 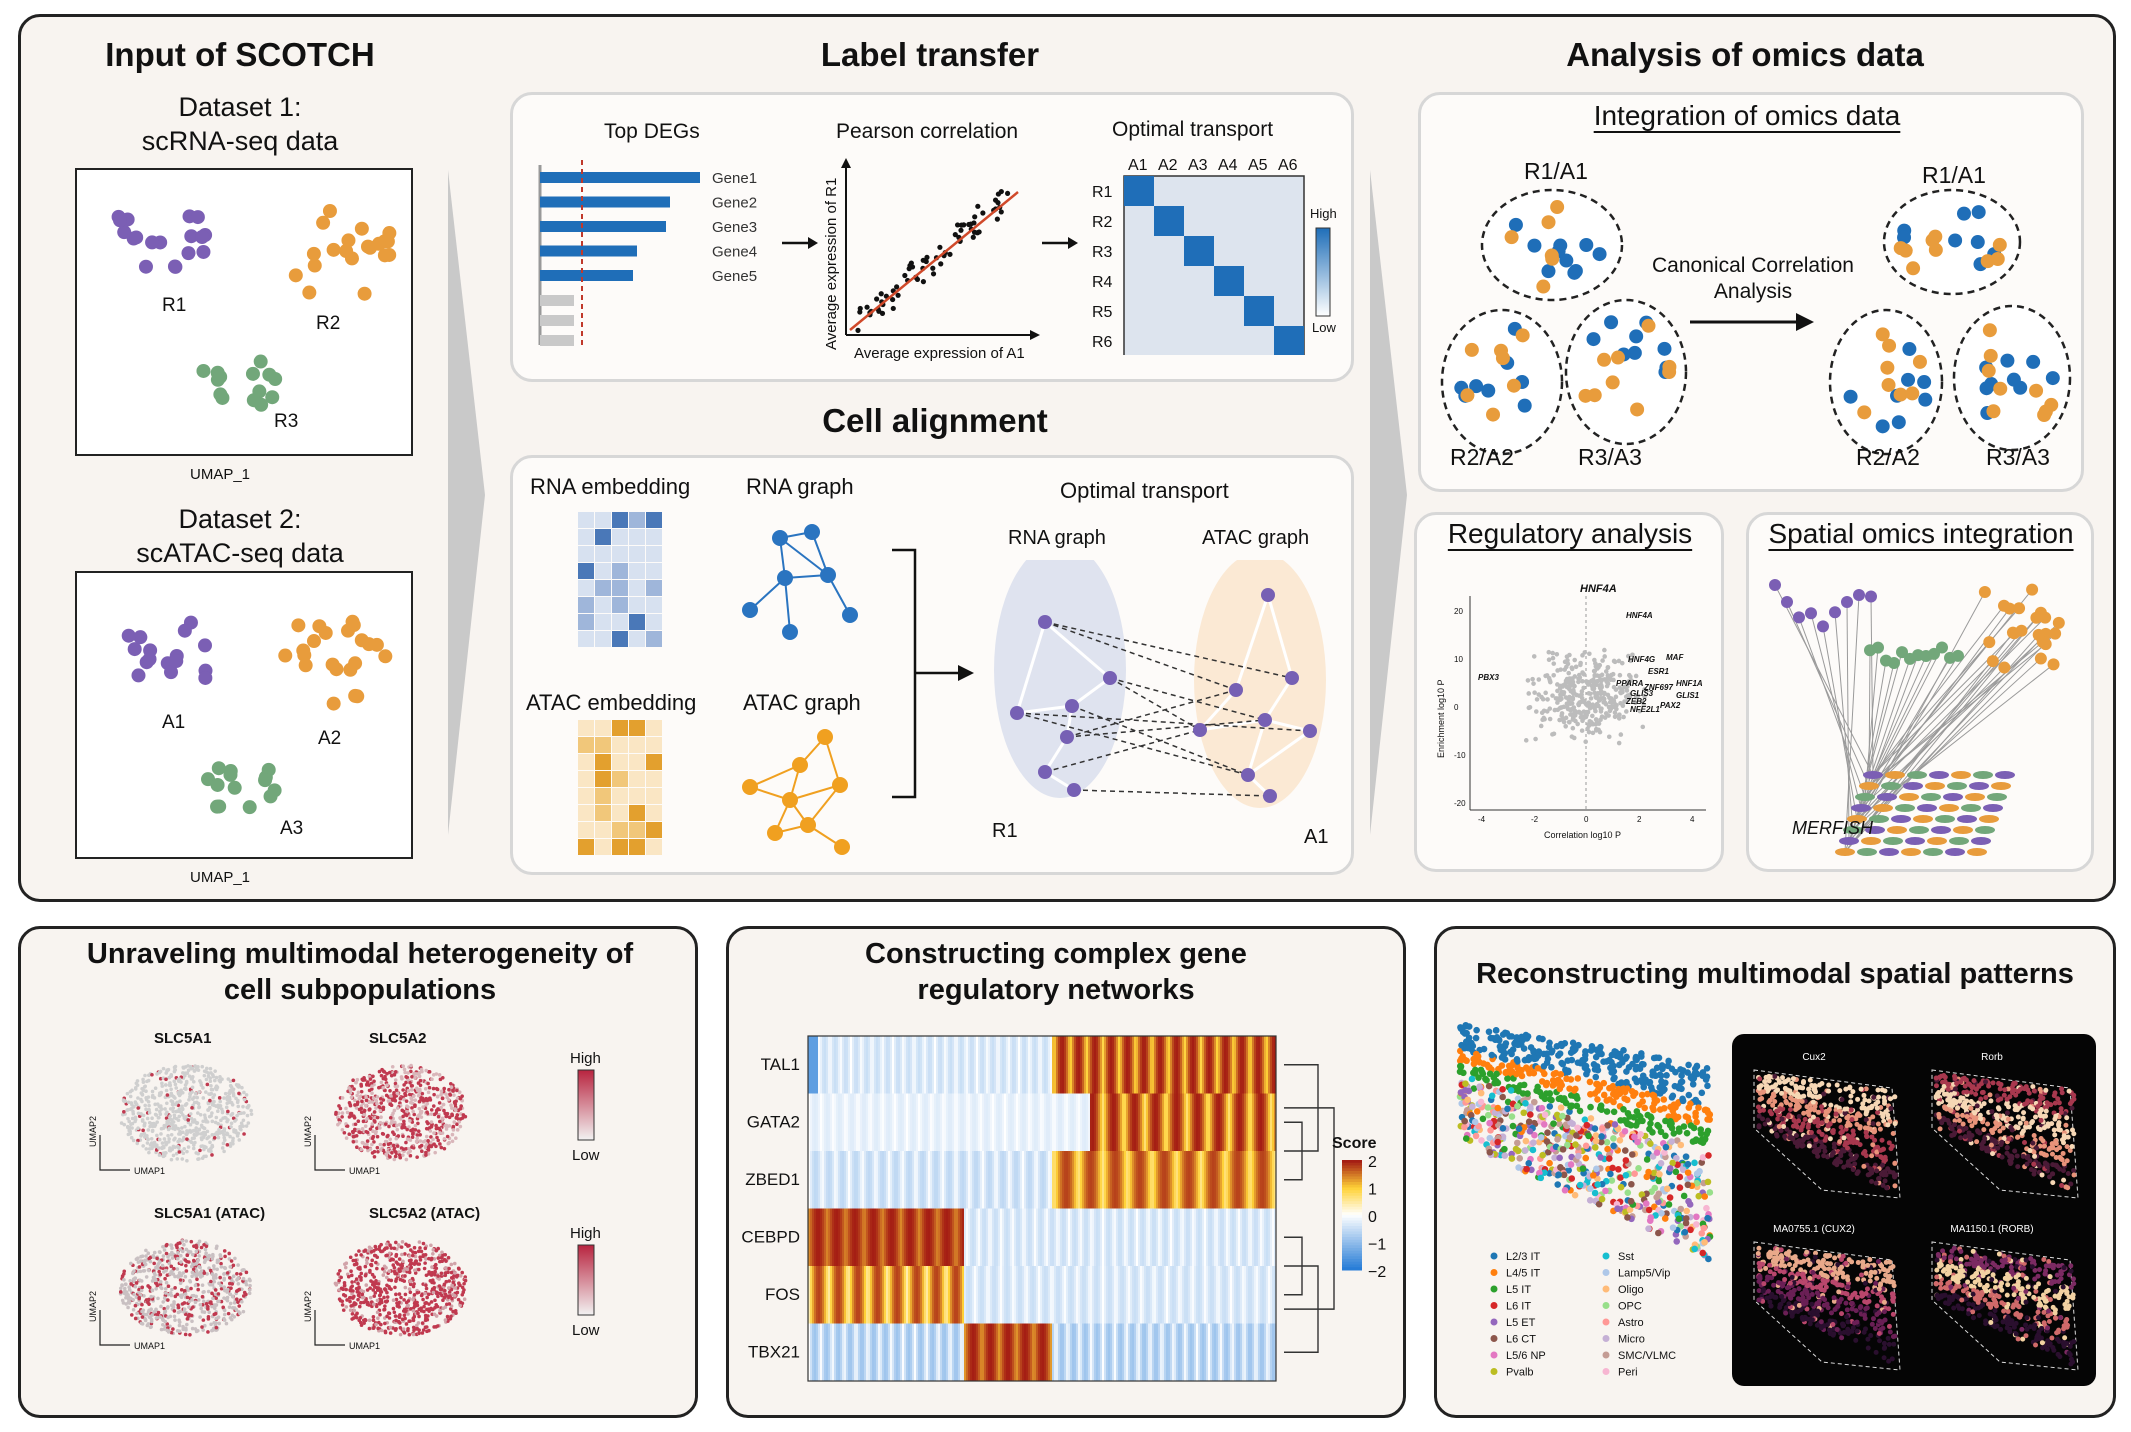 What do you see at coordinates (1287, 725) in the screenshot?
I see `atac-graph-edge` at bounding box center [1287, 725].